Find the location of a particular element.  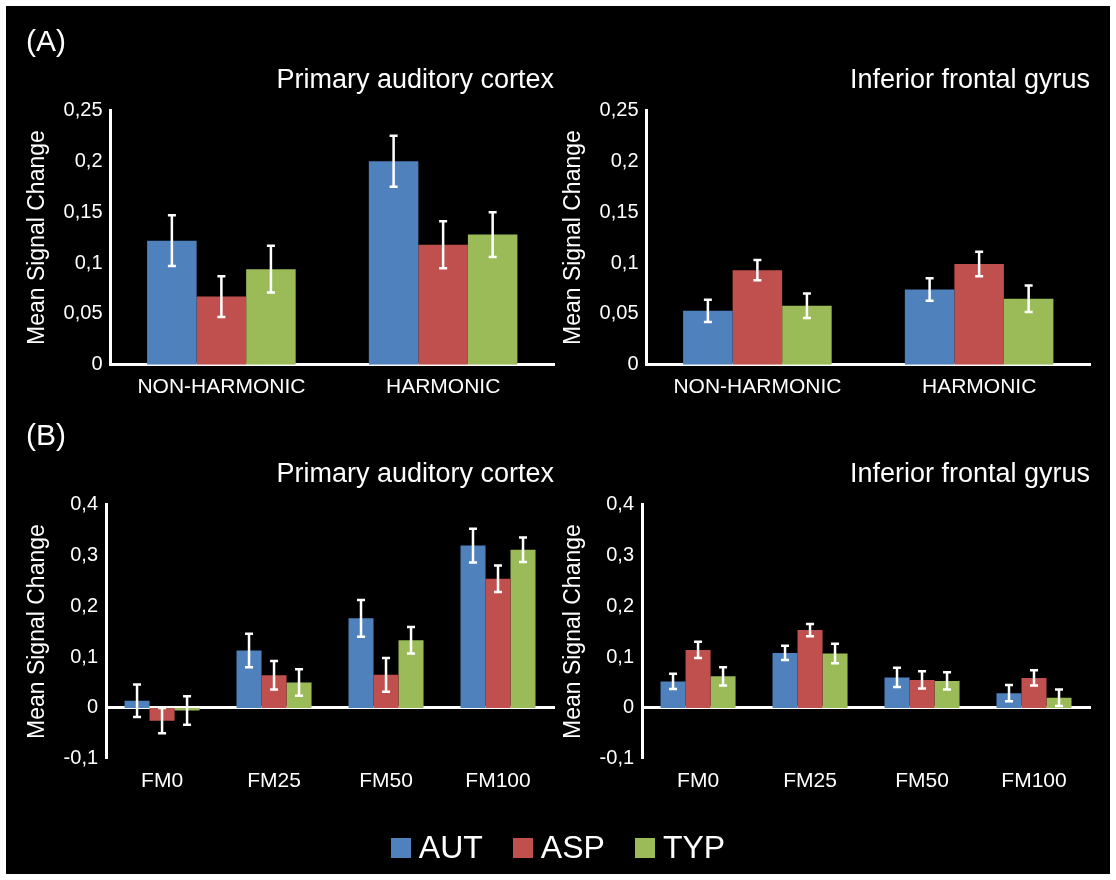

legend-label: ASP is located at coordinates (572, 847).